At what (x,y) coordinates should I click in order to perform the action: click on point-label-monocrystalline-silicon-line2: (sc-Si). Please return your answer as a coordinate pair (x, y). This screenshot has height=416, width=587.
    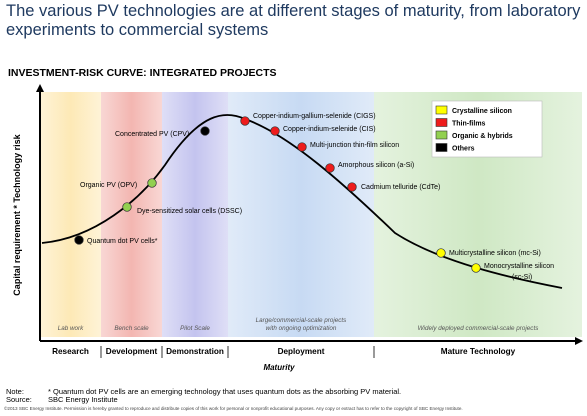
    Looking at the image, I should click on (522, 277).